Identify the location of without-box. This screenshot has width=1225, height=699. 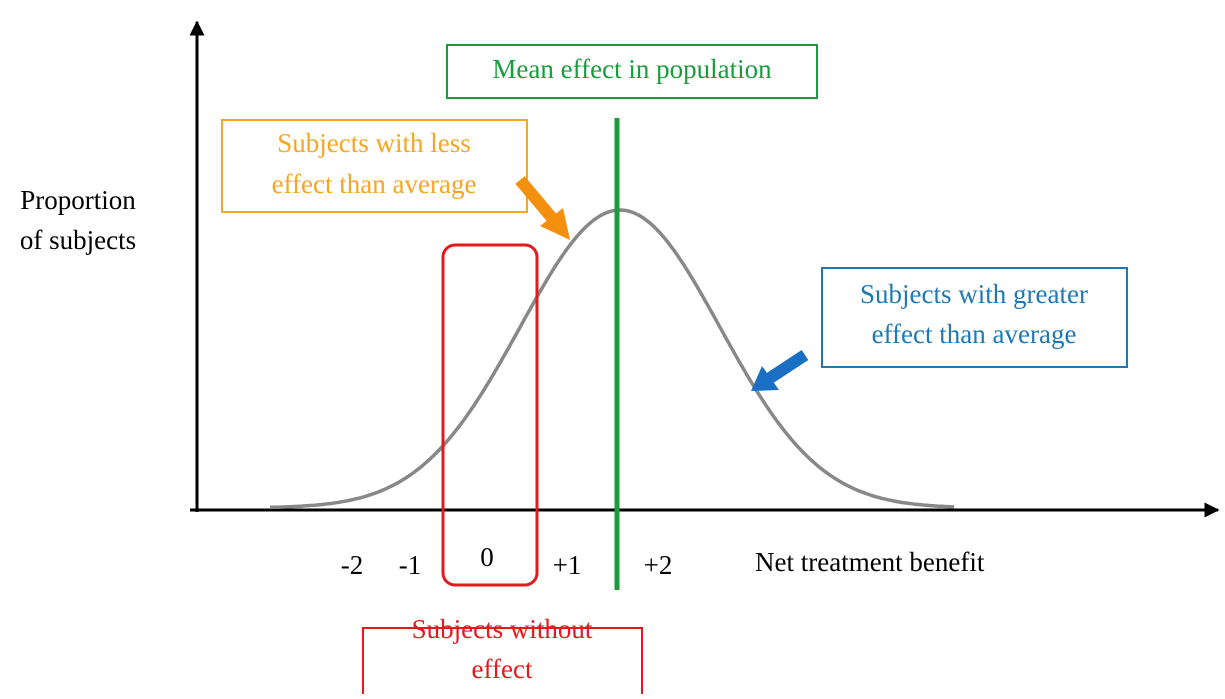
(502, 663).